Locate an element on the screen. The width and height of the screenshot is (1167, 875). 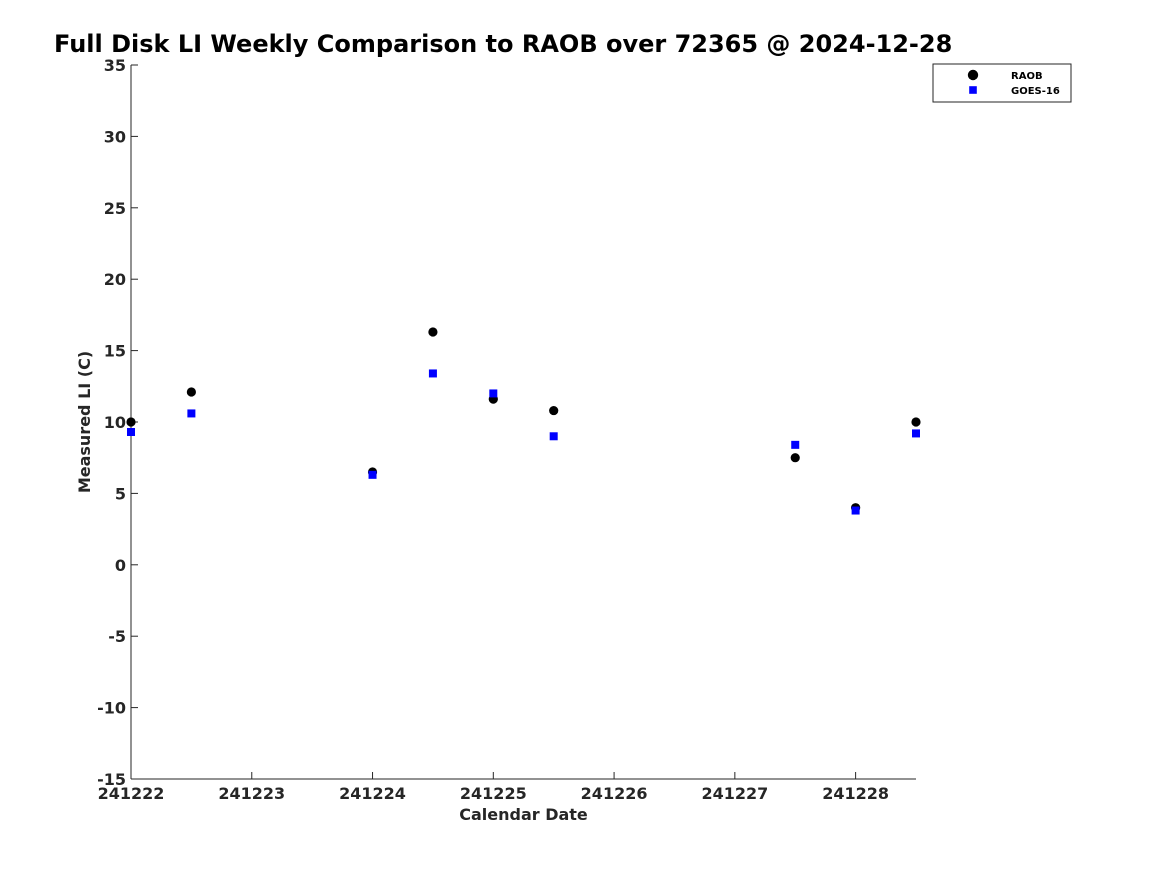
y-tick-label: 30 is located at coordinates (115, 136).